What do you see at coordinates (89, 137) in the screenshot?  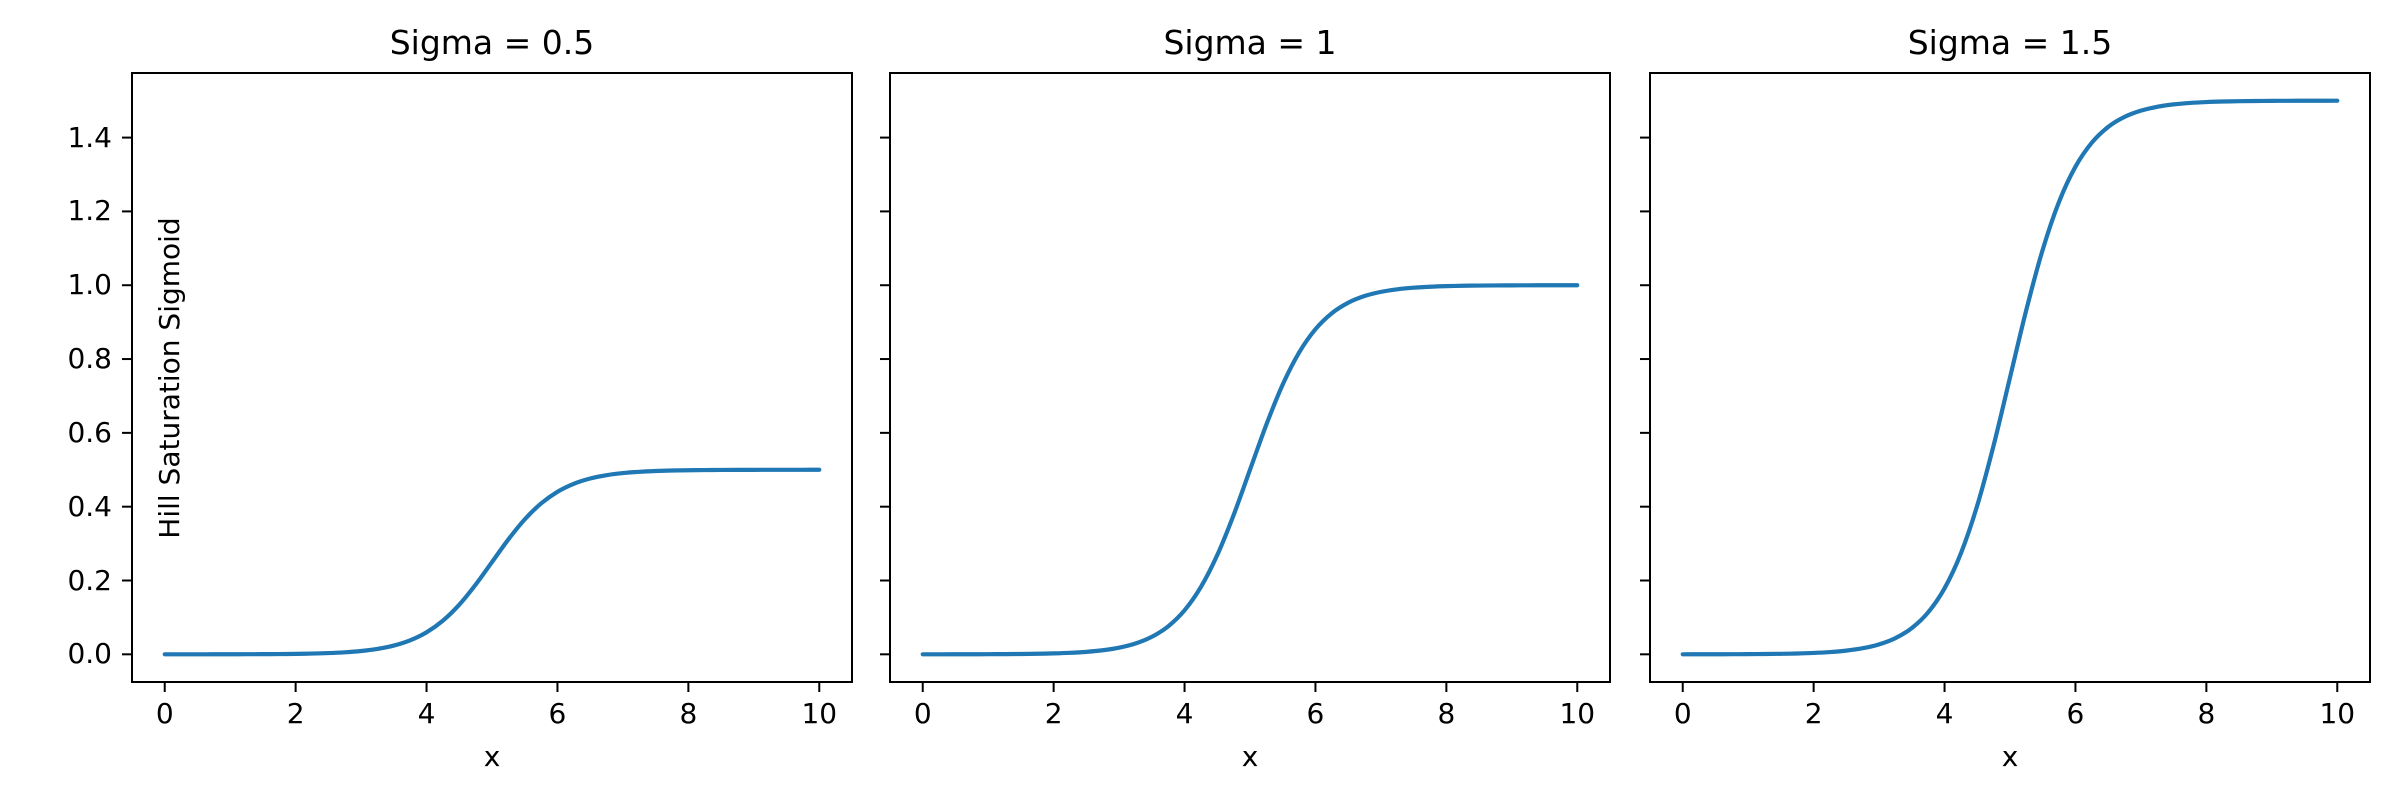 I see `y-tick-label: 1.4` at bounding box center [89, 137].